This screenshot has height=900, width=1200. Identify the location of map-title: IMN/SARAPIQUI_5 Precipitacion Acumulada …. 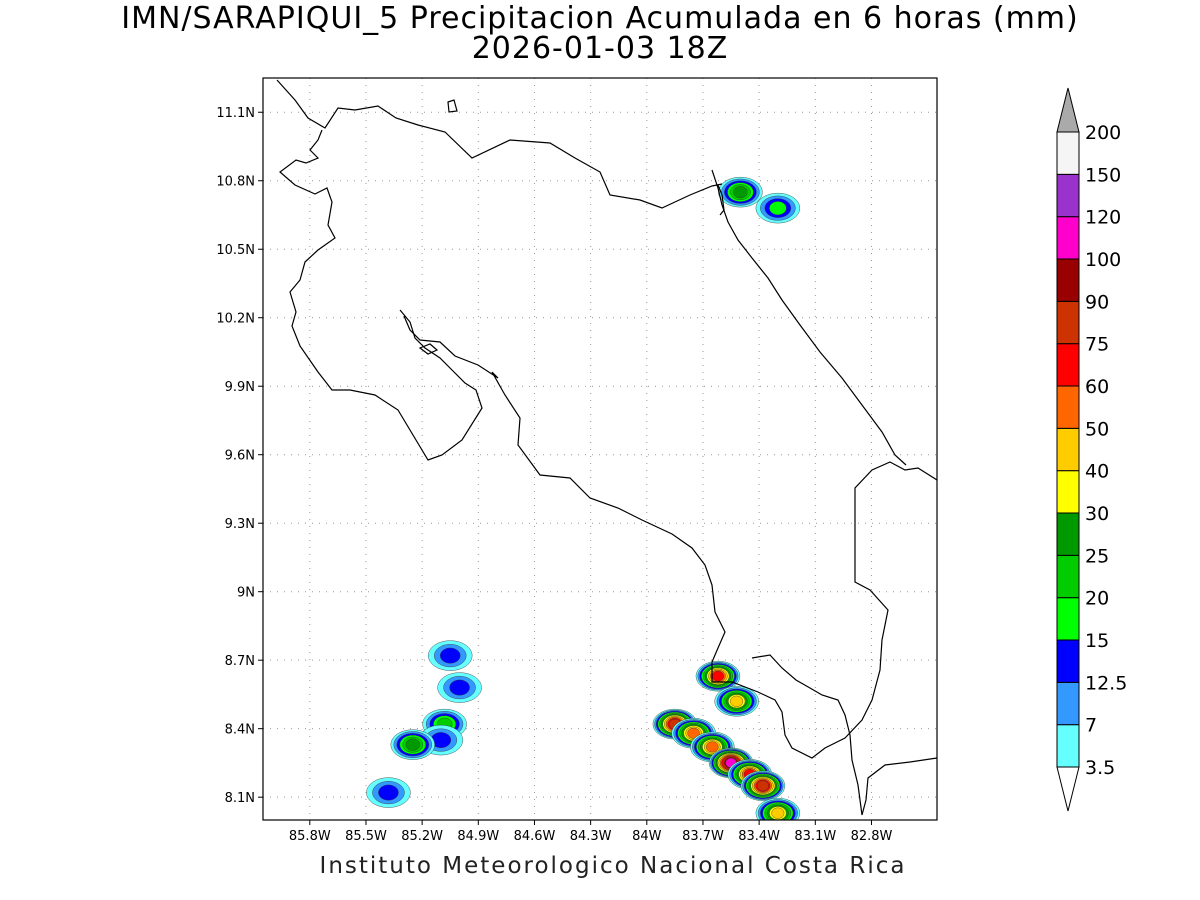
(600, 18).